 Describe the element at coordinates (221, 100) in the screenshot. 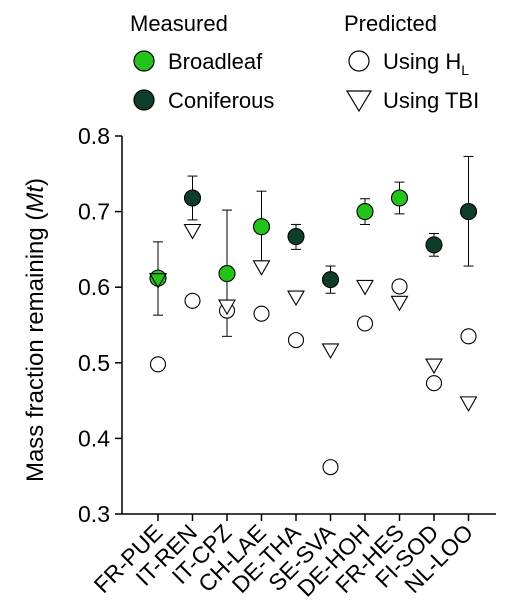

I see `legend-coniferous-label: Coniferous` at that location.